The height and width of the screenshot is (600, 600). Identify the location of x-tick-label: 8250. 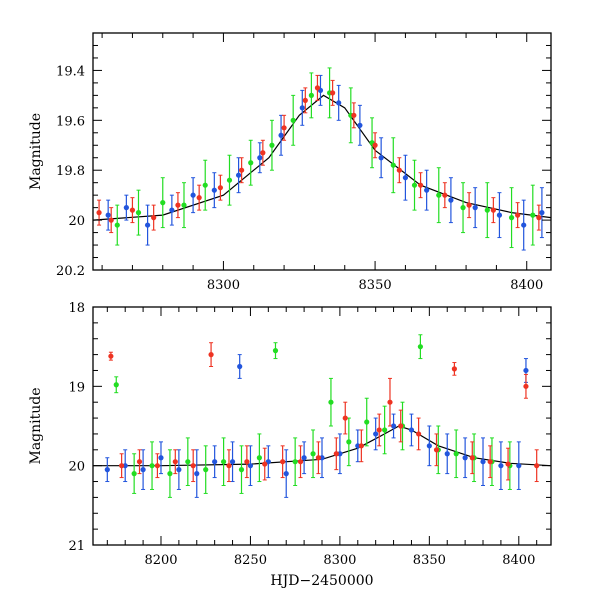
(250, 560).